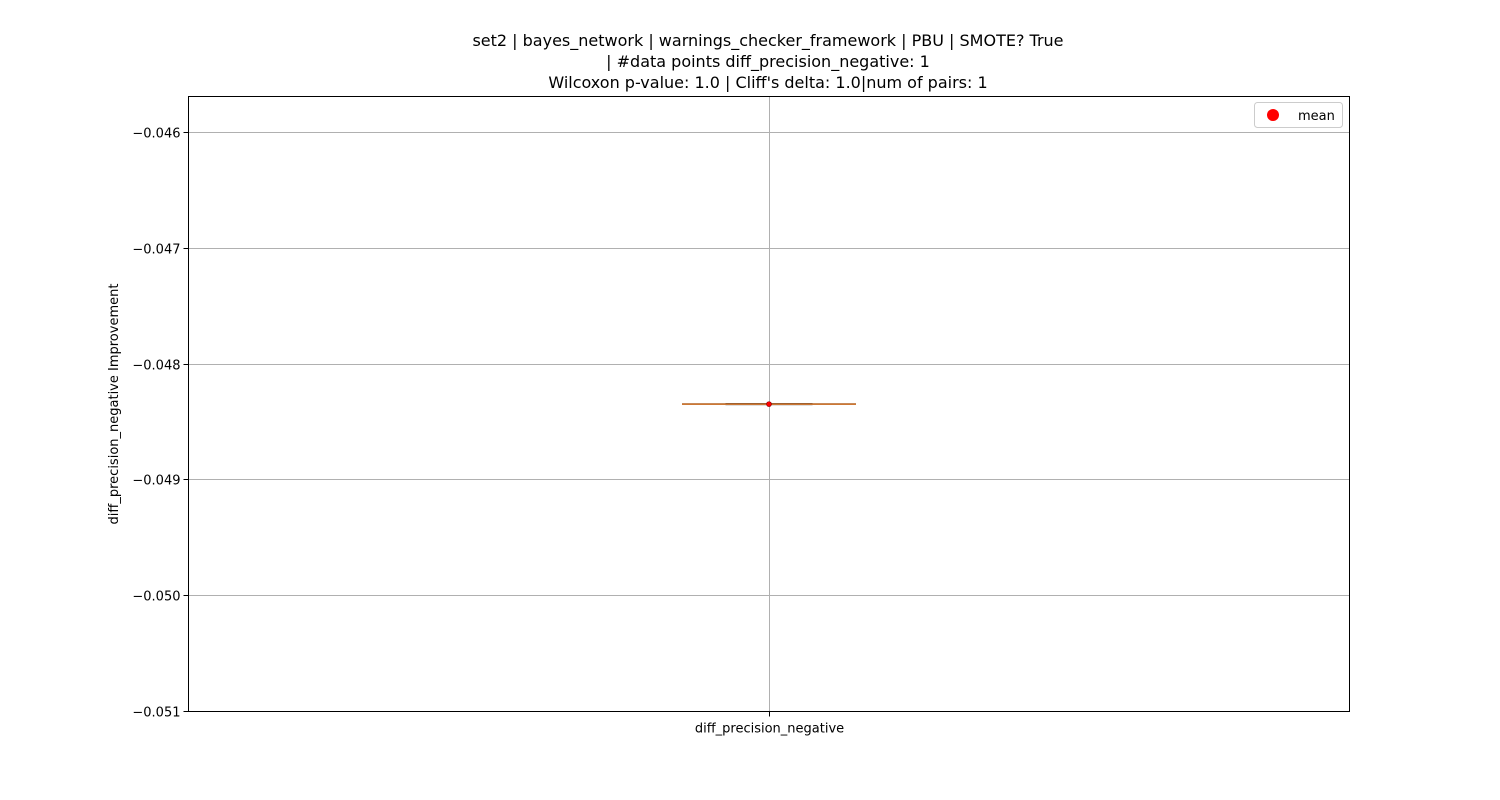 The height and width of the screenshot is (800, 1500). Describe the element at coordinates (156, 366) in the screenshot. I see `y-tick-label: −0.048` at that location.